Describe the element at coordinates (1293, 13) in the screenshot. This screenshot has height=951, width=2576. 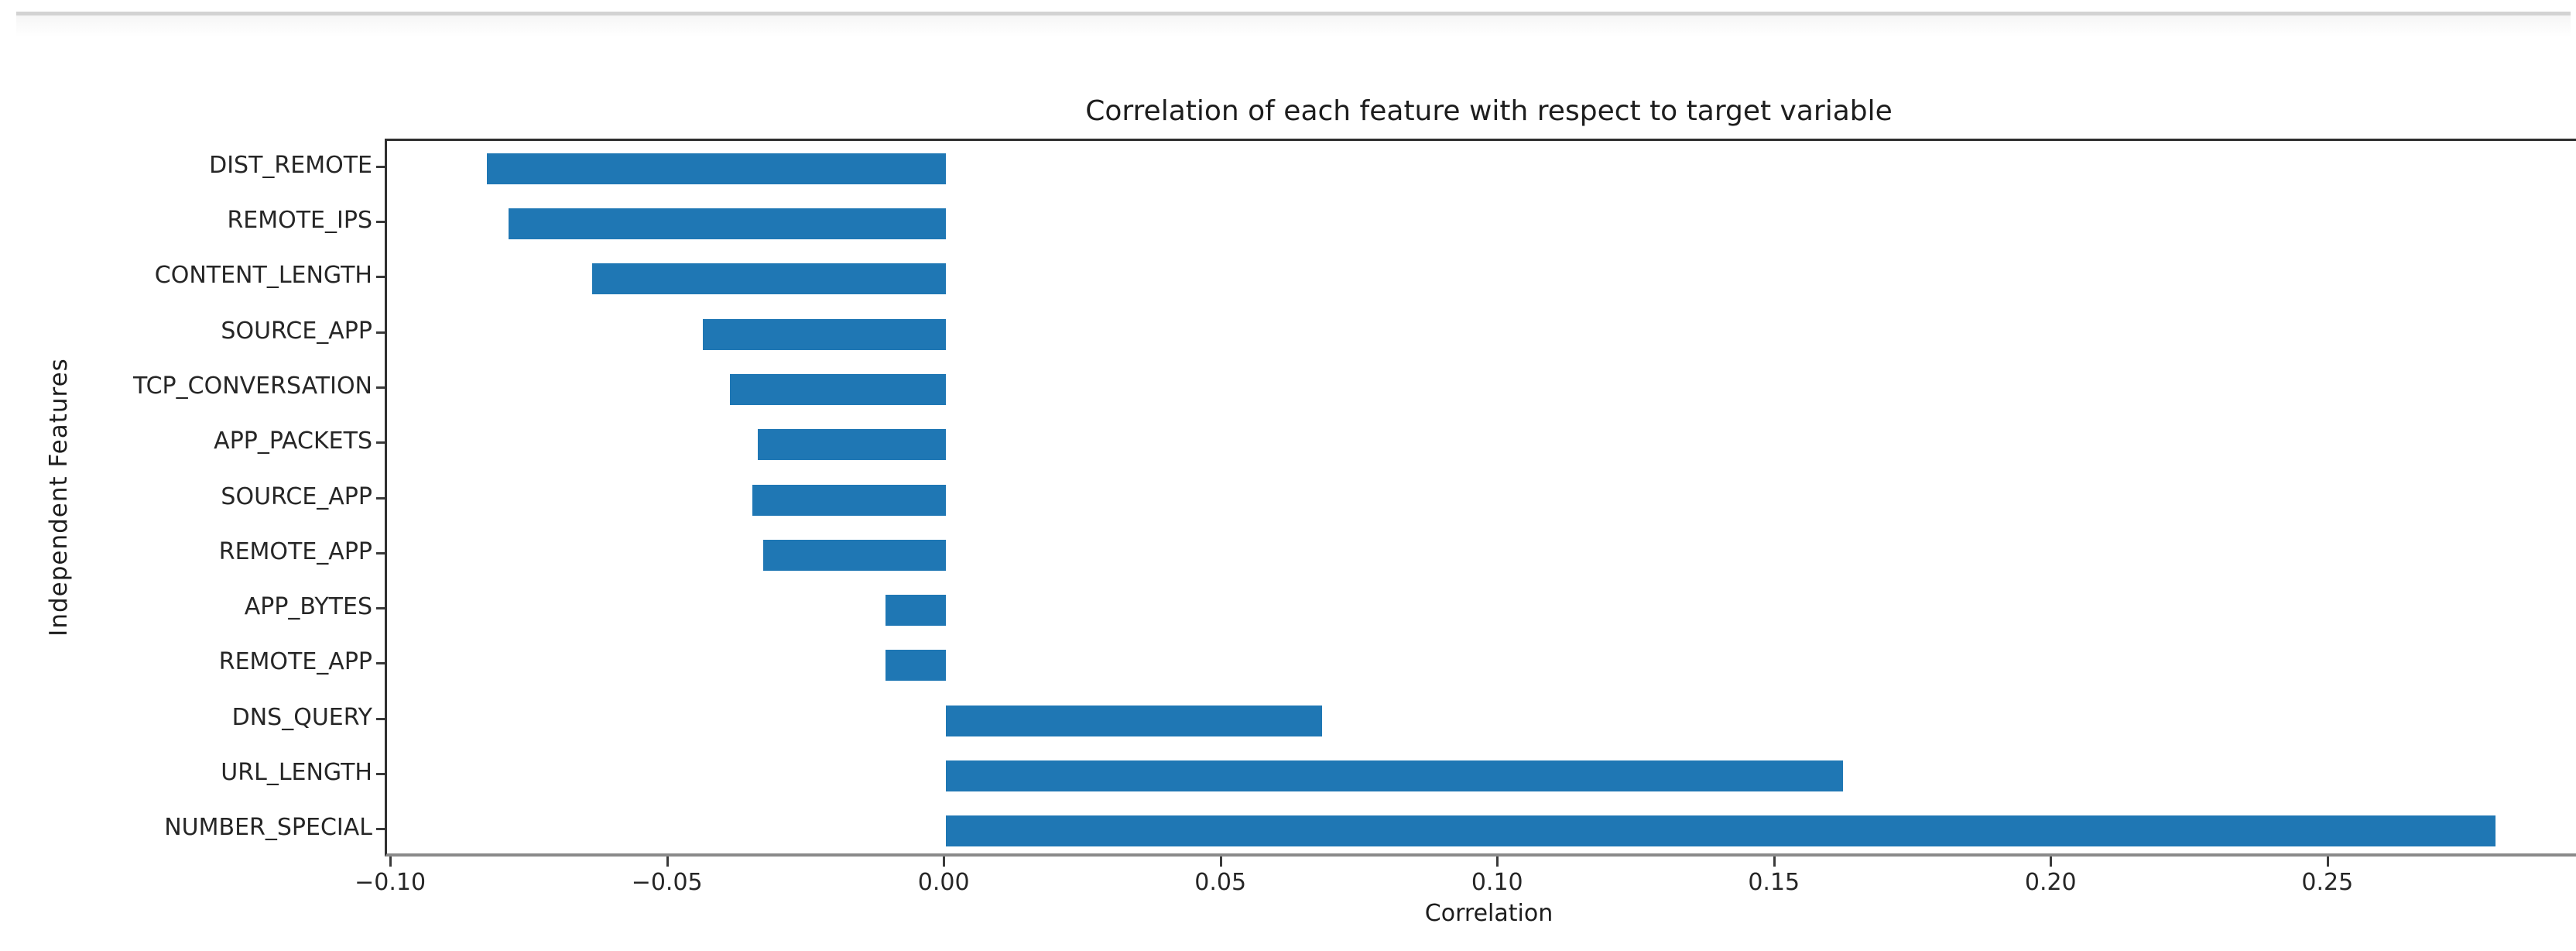
I see `top-divider` at that location.